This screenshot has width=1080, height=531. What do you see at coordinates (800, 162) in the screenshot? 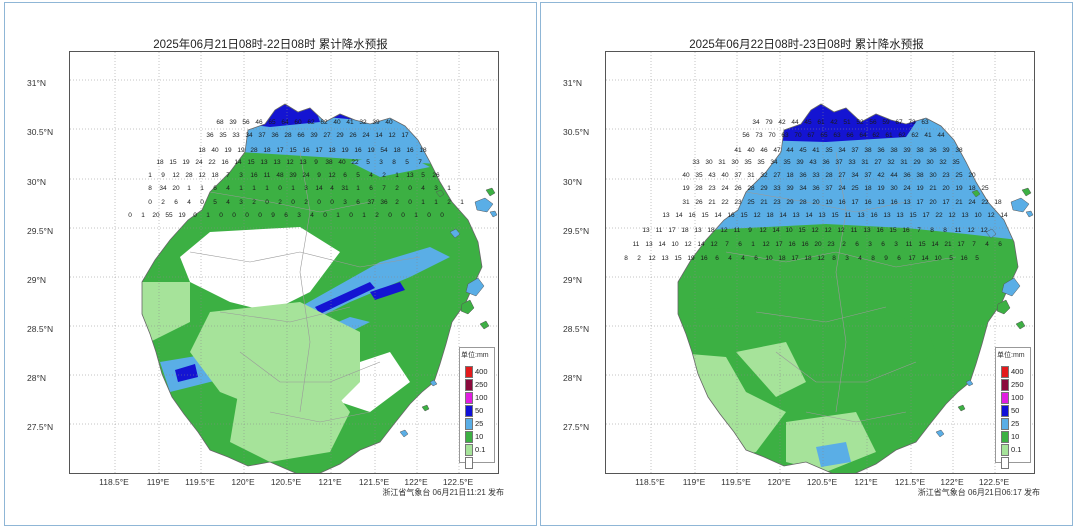
I see `station-value: 39` at bounding box center [800, 162].